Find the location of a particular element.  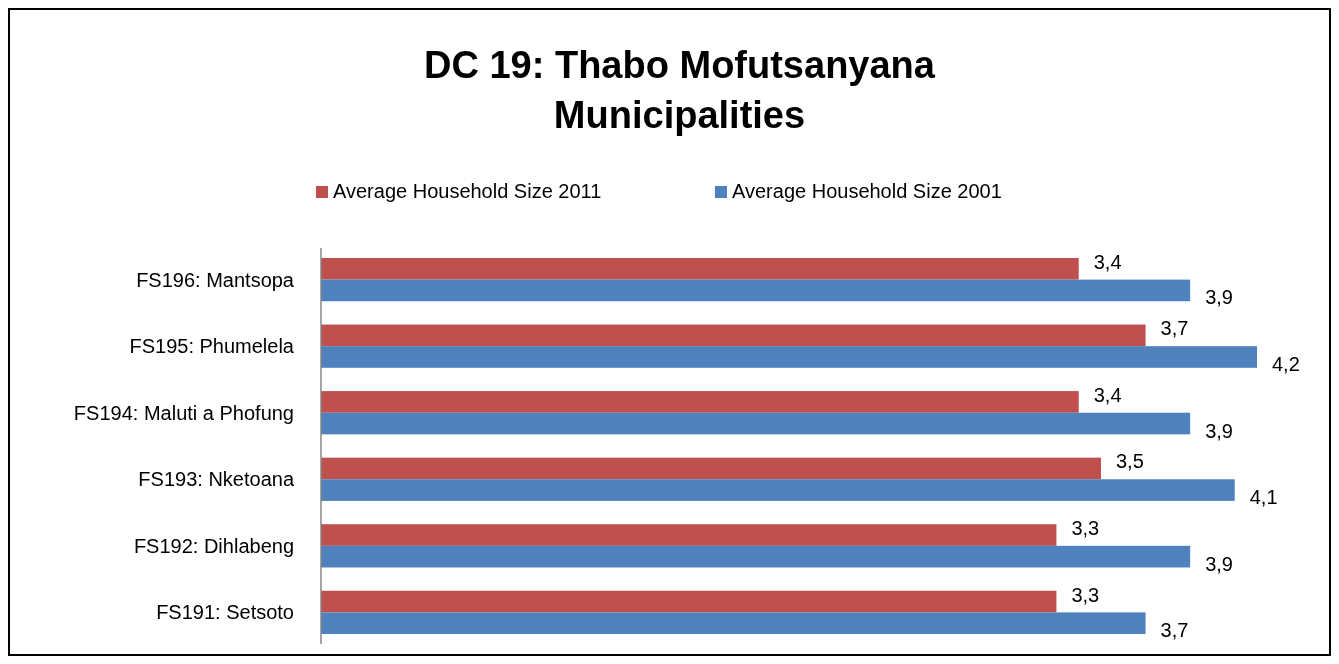

y-tick-label: FS194: Maluti a Phofung is located at coordinates (183, 412).